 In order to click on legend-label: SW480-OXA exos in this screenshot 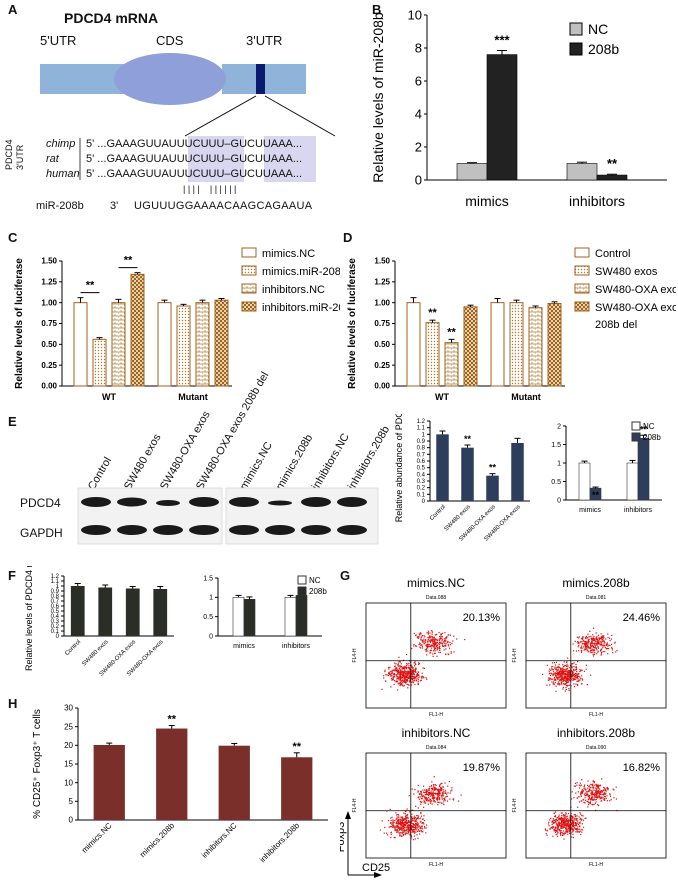, I will do `click(635, 290)`.